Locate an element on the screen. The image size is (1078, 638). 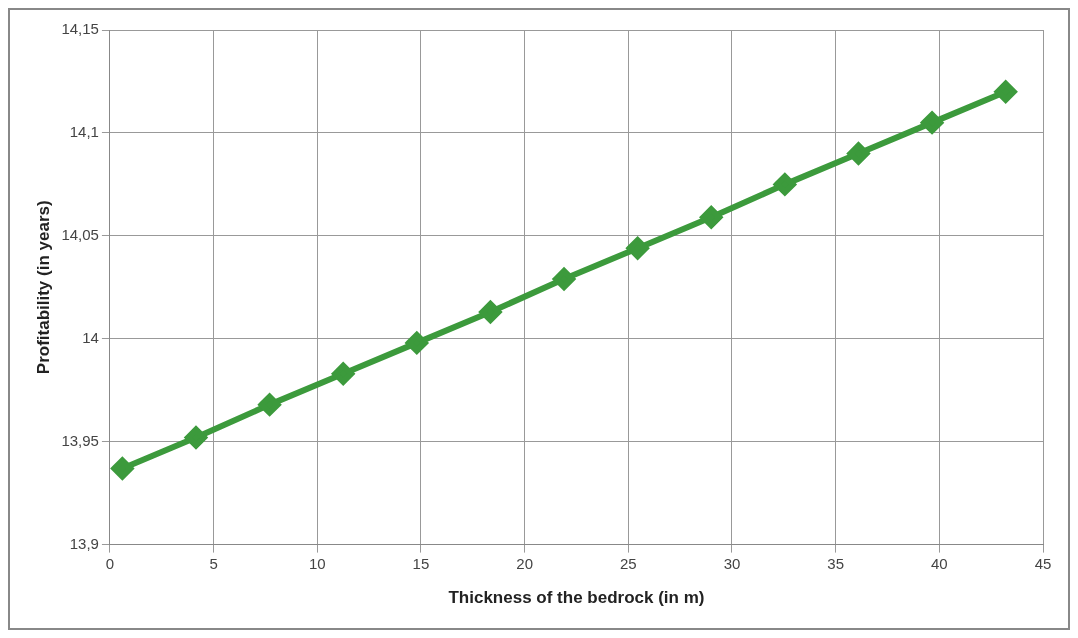
y-tick-label: 14,05 is located at coordinates (80, 234).